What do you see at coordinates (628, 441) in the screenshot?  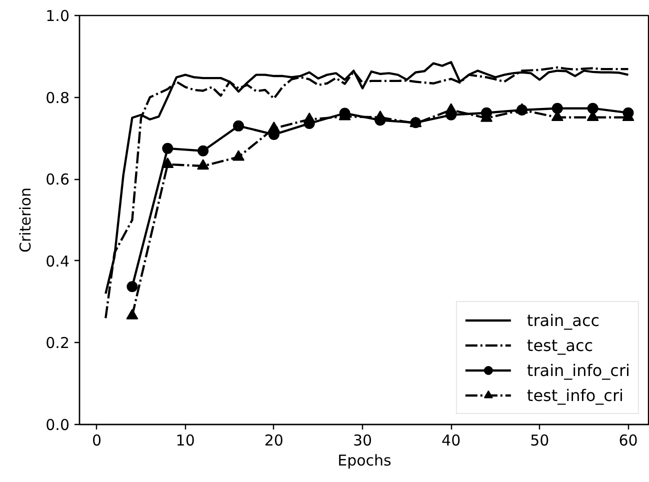 I see `x-tick-label: 60` at bounding box center [628, 441].